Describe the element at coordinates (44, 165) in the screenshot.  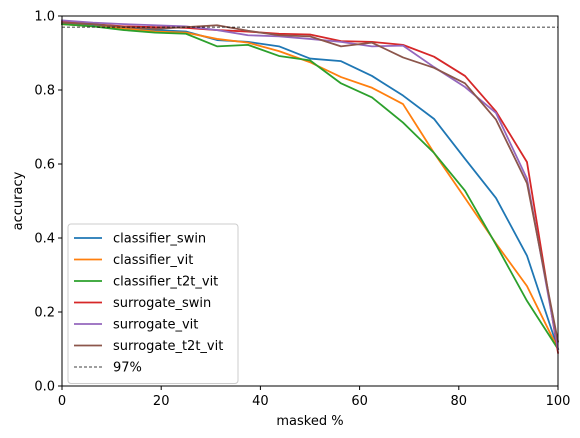
I see `y-tick-label: 0.6` at that location.